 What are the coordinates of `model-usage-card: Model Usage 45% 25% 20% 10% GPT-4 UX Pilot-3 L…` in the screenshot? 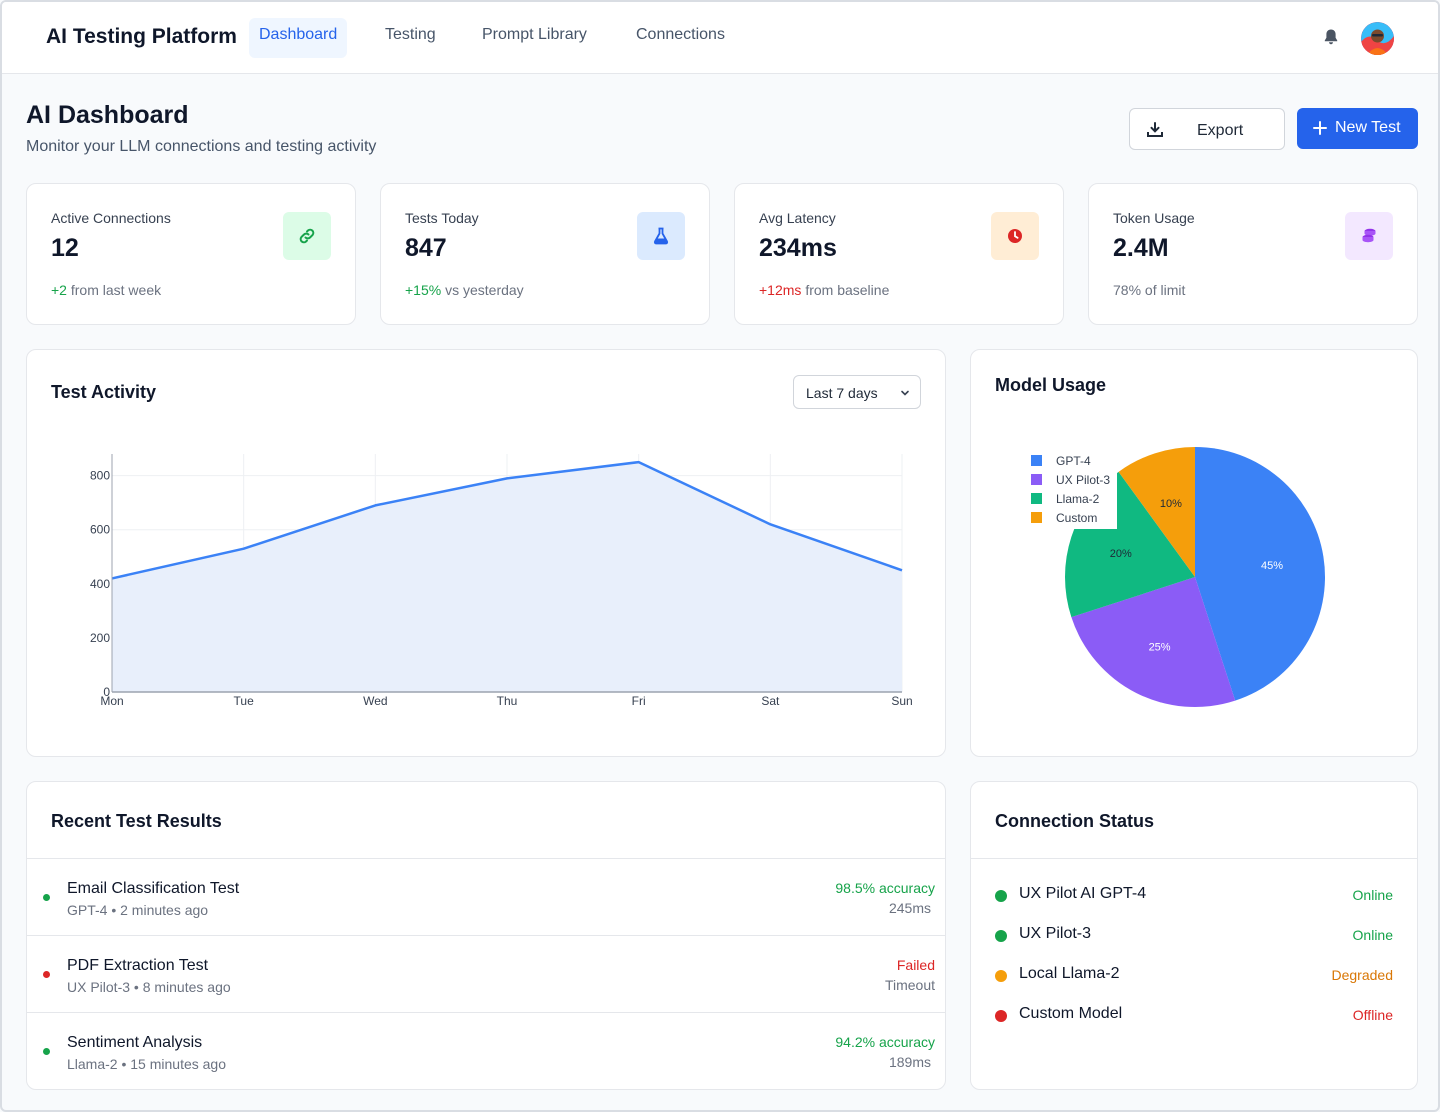 It's located at (1194, 553).